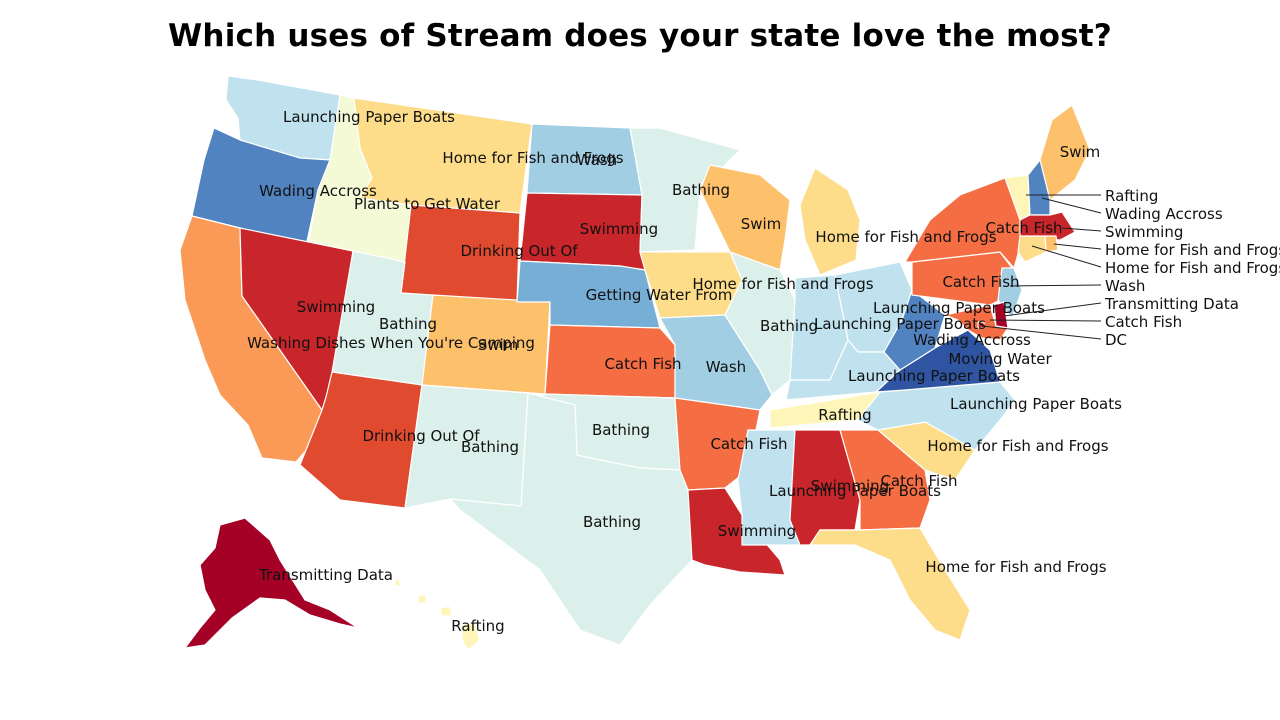  What do you see at coordinates (427, 204) in the screenshot?
I see `state-label-id: Plants to Get Water` at bounding box center [427, 204].